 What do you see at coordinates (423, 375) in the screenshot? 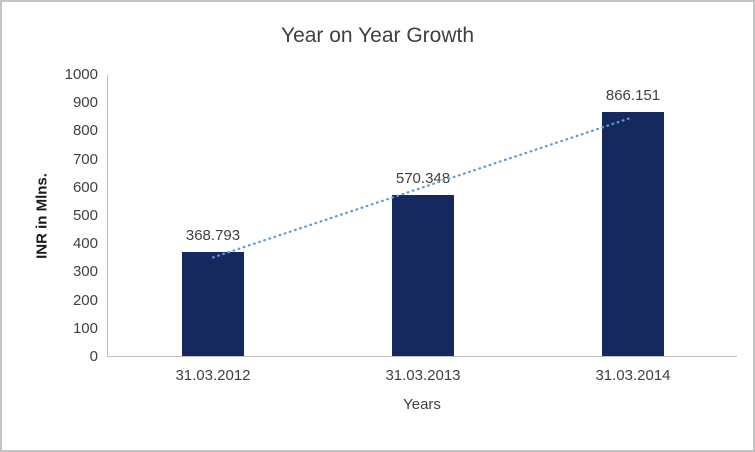
I see `x-tick-label: 31.03.2013` at bounding box center [423, 375].